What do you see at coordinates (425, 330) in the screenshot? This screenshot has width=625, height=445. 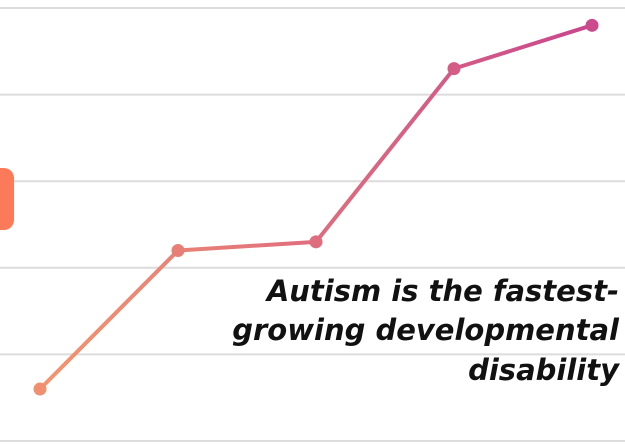 I see `caption-line-2: growing developmental` at bounding box center [425, 330].